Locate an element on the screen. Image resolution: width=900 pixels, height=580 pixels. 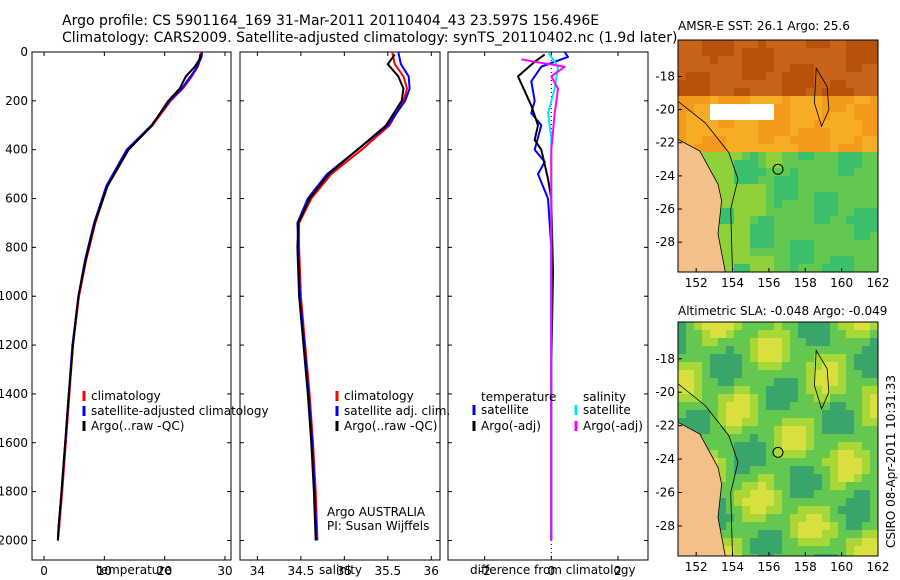
sla_map-field is located at coordinates (778, 439).